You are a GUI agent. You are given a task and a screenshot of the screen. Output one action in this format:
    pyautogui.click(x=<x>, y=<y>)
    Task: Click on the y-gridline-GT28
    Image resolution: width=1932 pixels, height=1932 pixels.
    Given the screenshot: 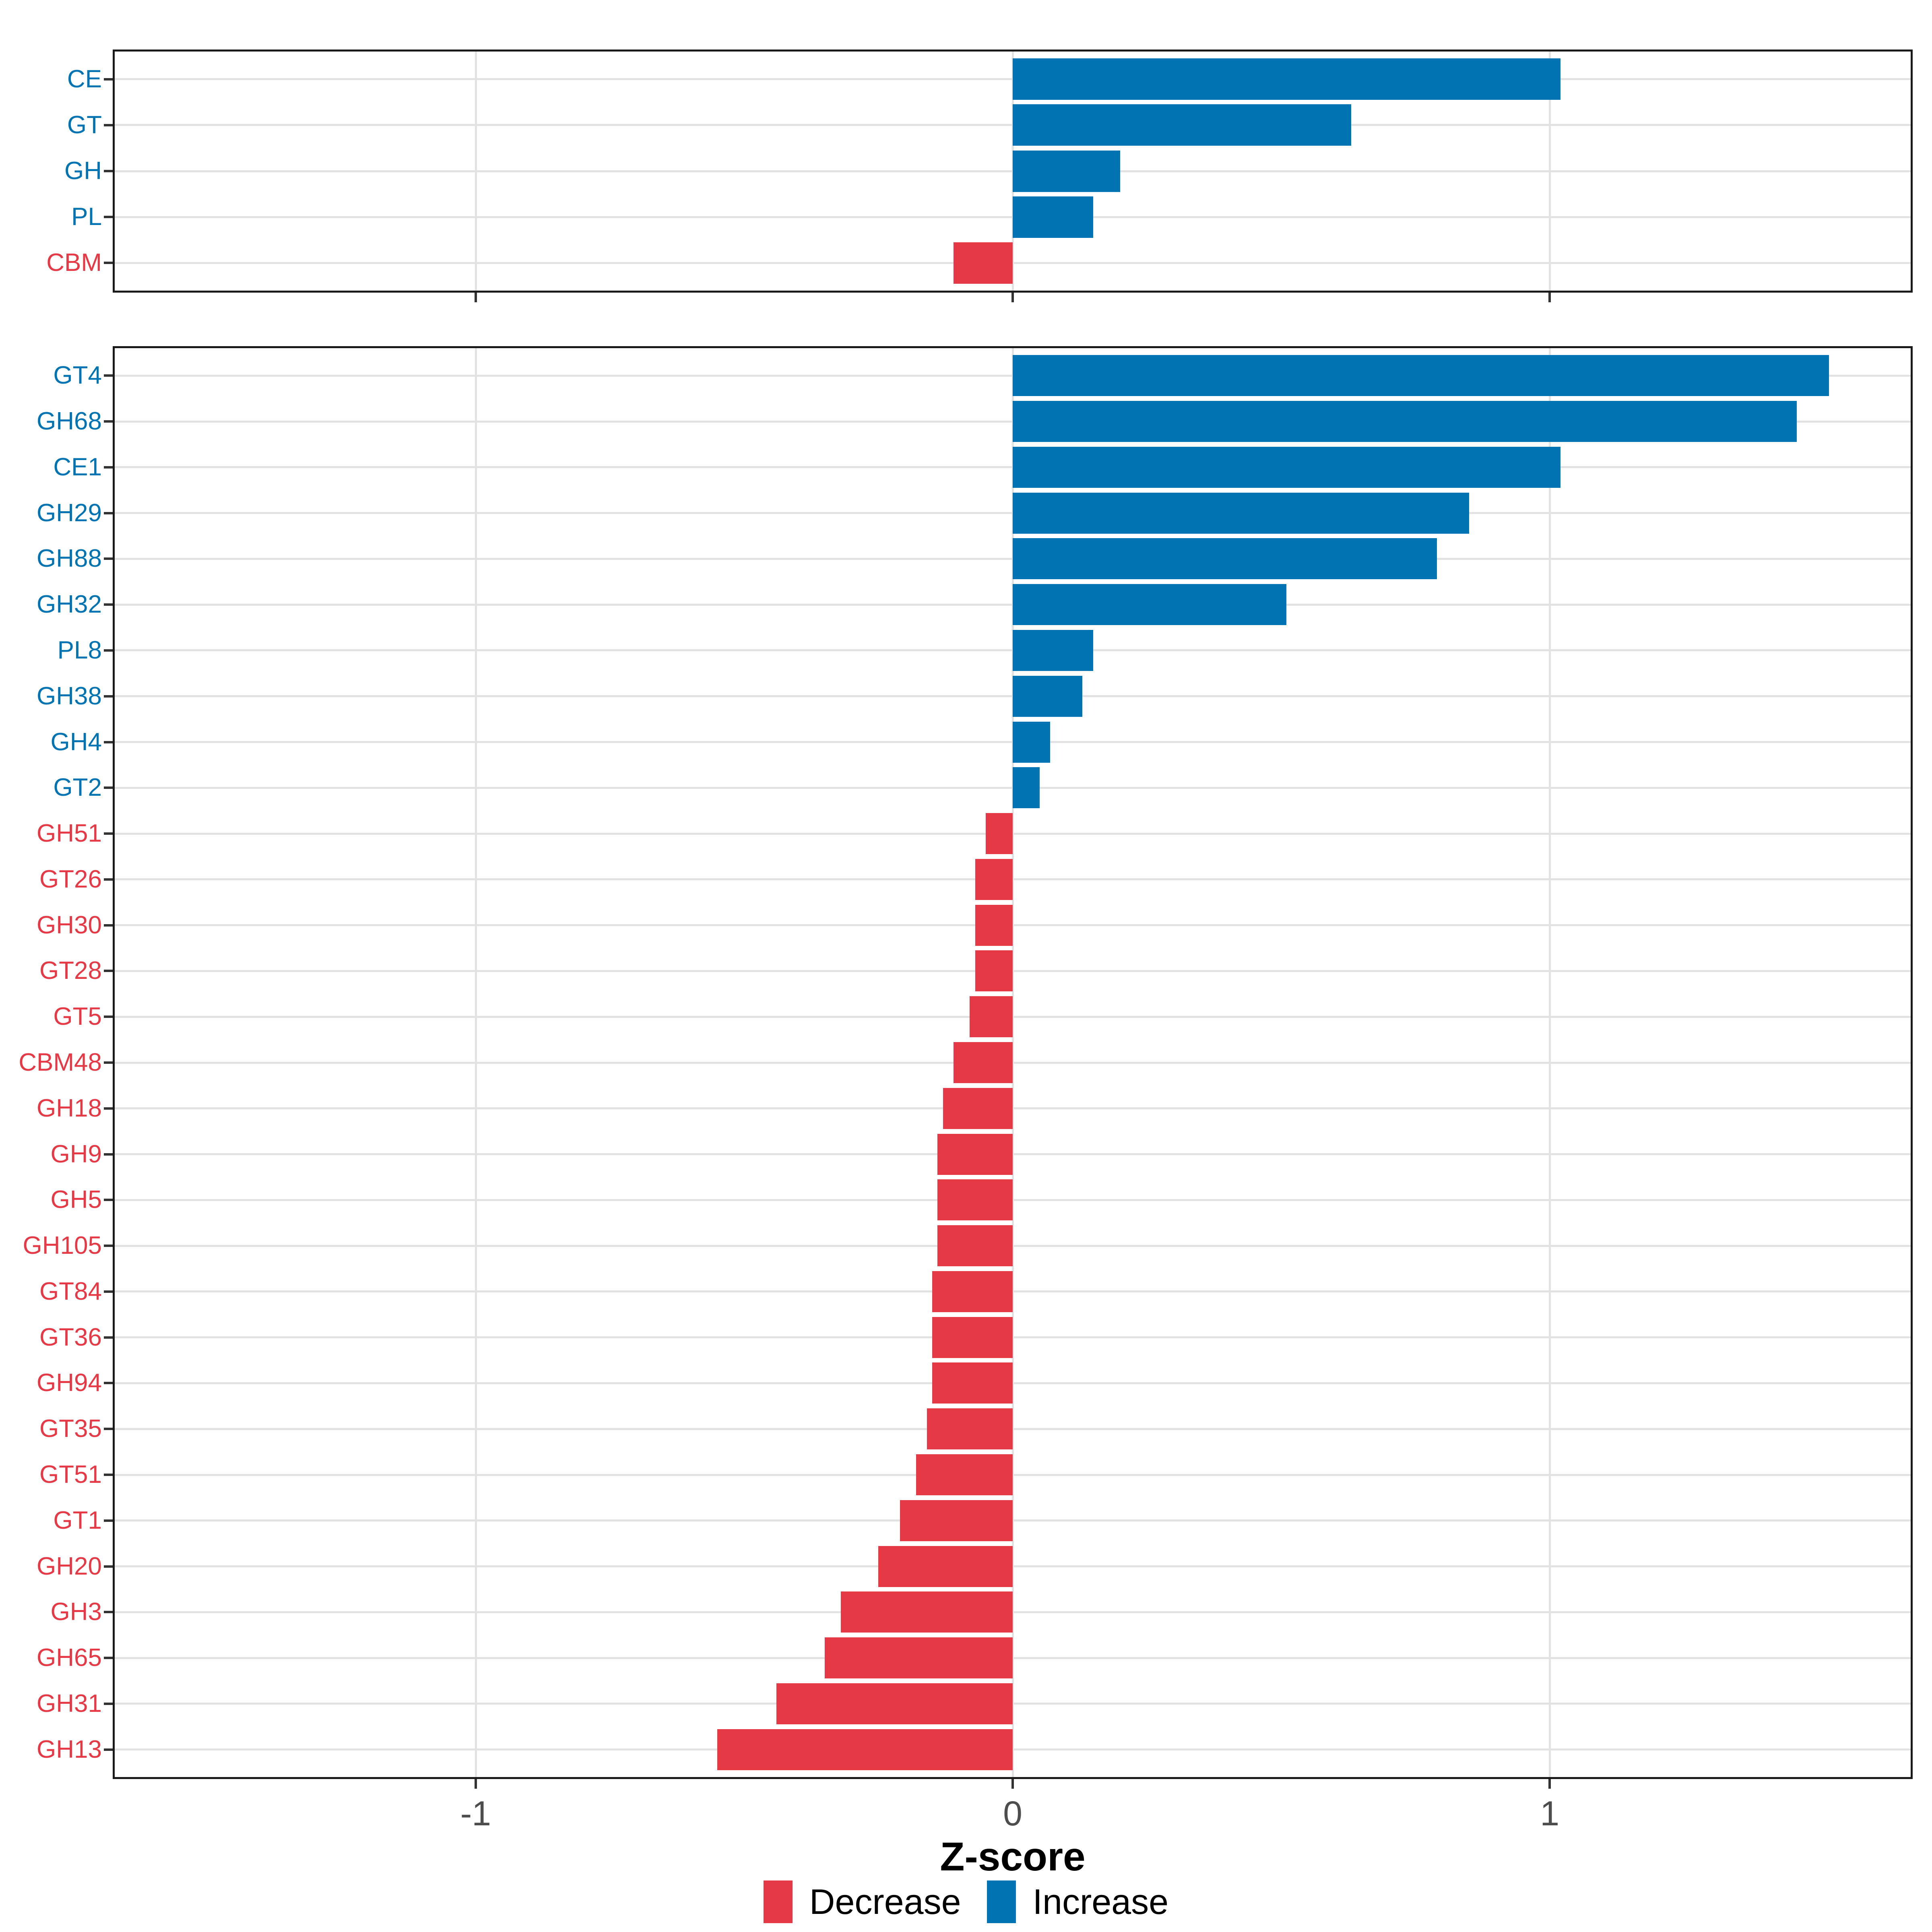 What is the action you would take?
    pyautogui.click(x=1013, y=971)
    